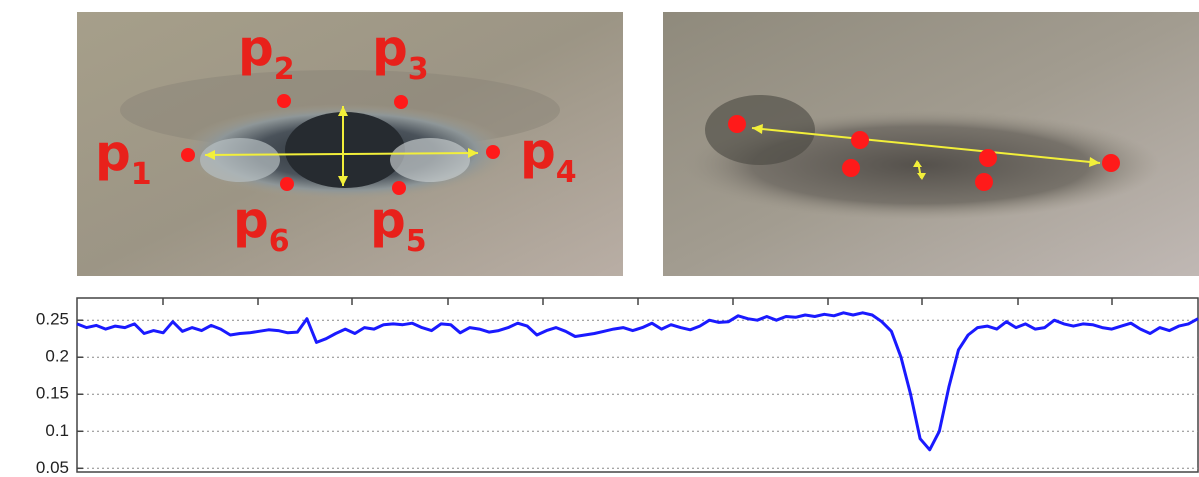 The image size is (1199, 477). I want to click on y-tick-label: 0.2, so click(57, 356).